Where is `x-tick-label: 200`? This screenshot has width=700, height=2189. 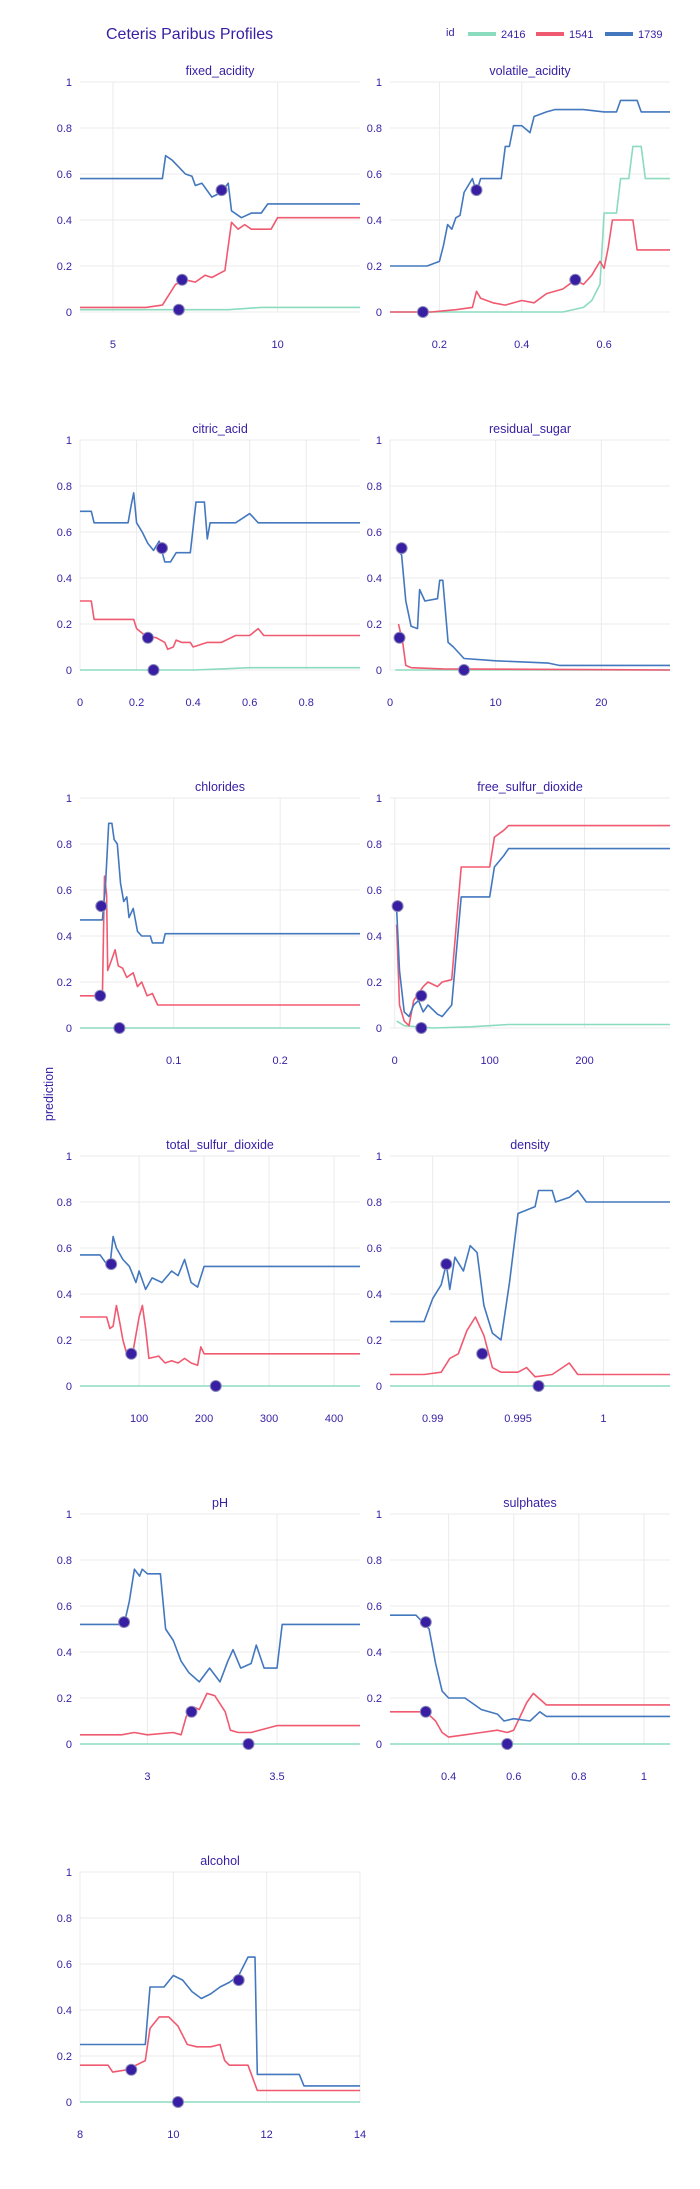 x-tick-label: 200 is located at coordinates (584, 1061).